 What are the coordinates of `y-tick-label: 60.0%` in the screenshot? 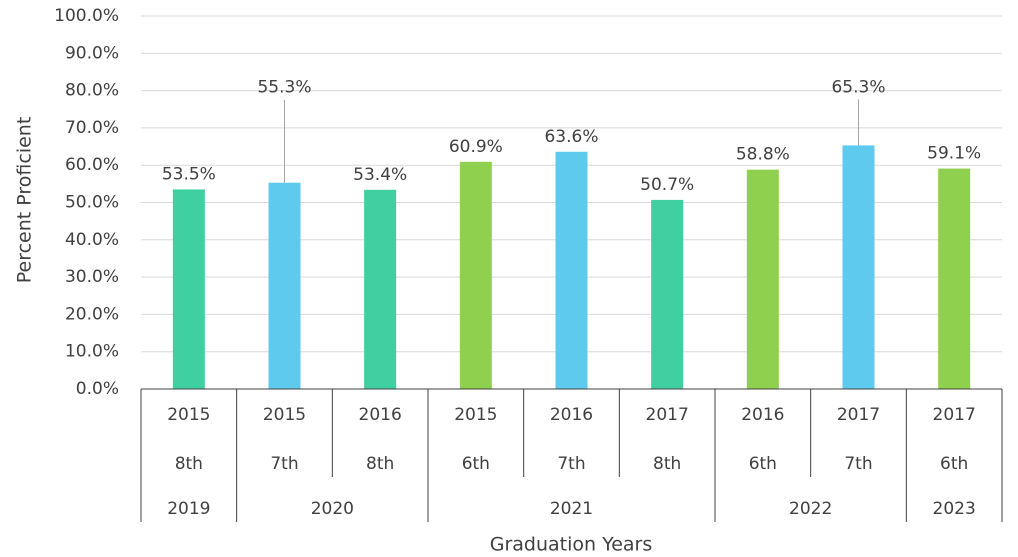 It's located at (92, 165).